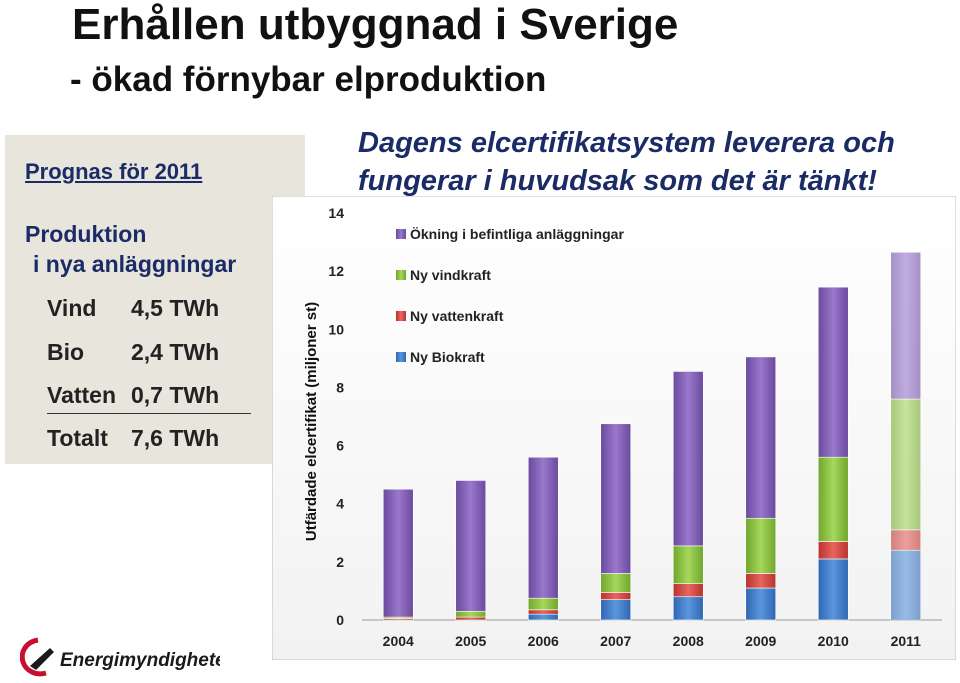 This screenshot has width=960, height=683. I want to click on y-tick-label: 12, so click(336, 271).